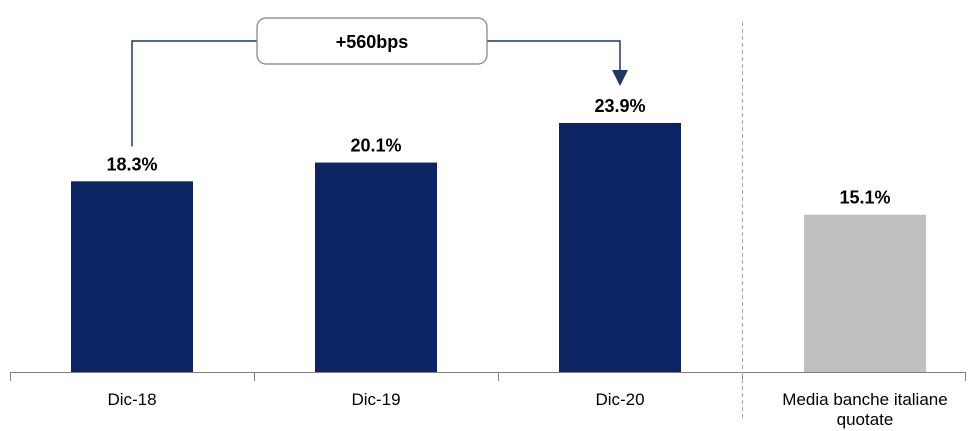 The height and width of the screenshot is (431, 975). What do you see at coordinates (865, 419) in the screenshot?
I see `category-label-4-line-2: quotate` at bounding box center [865, 419].